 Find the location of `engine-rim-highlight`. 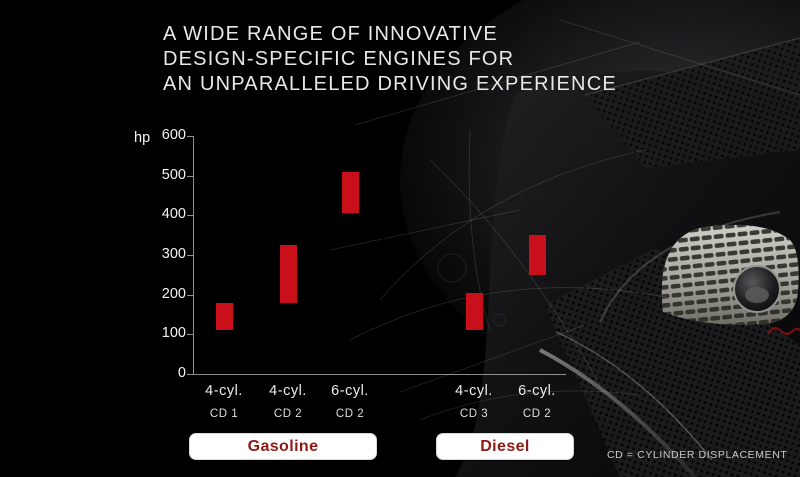

engine-rim-highlight is located at coordinates (618, 412).